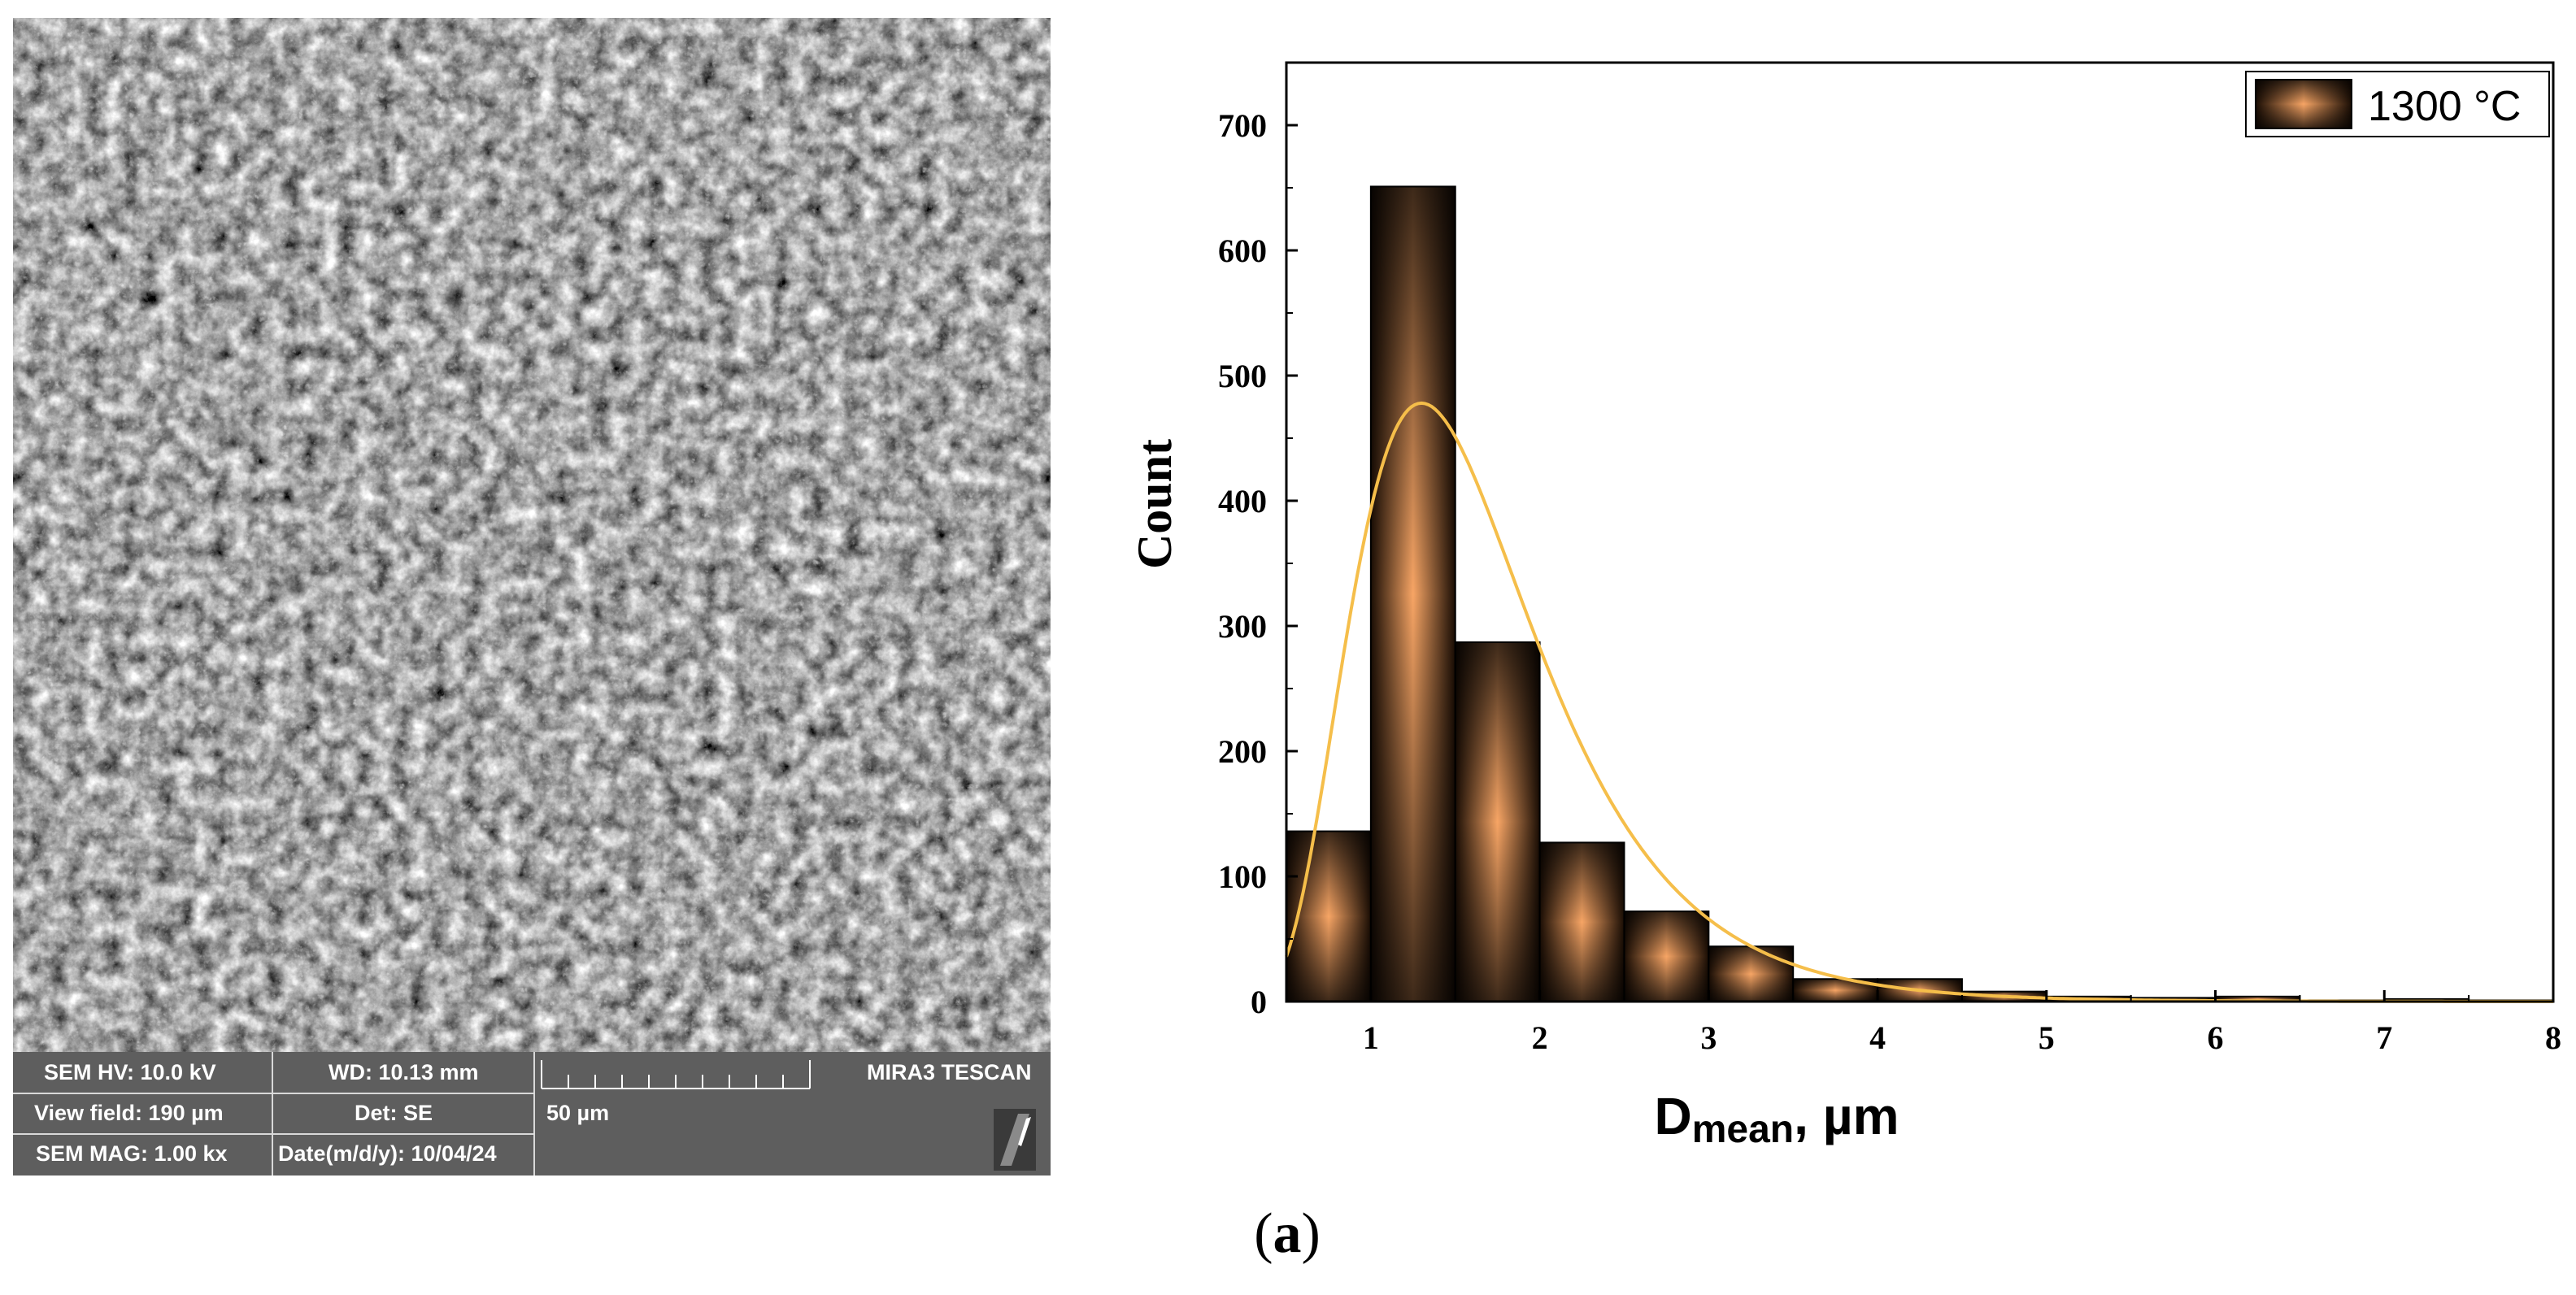  Describe the element at coordinates (1259, 1002) in the screenshot. I see `y-tick-label: 0` at that location.